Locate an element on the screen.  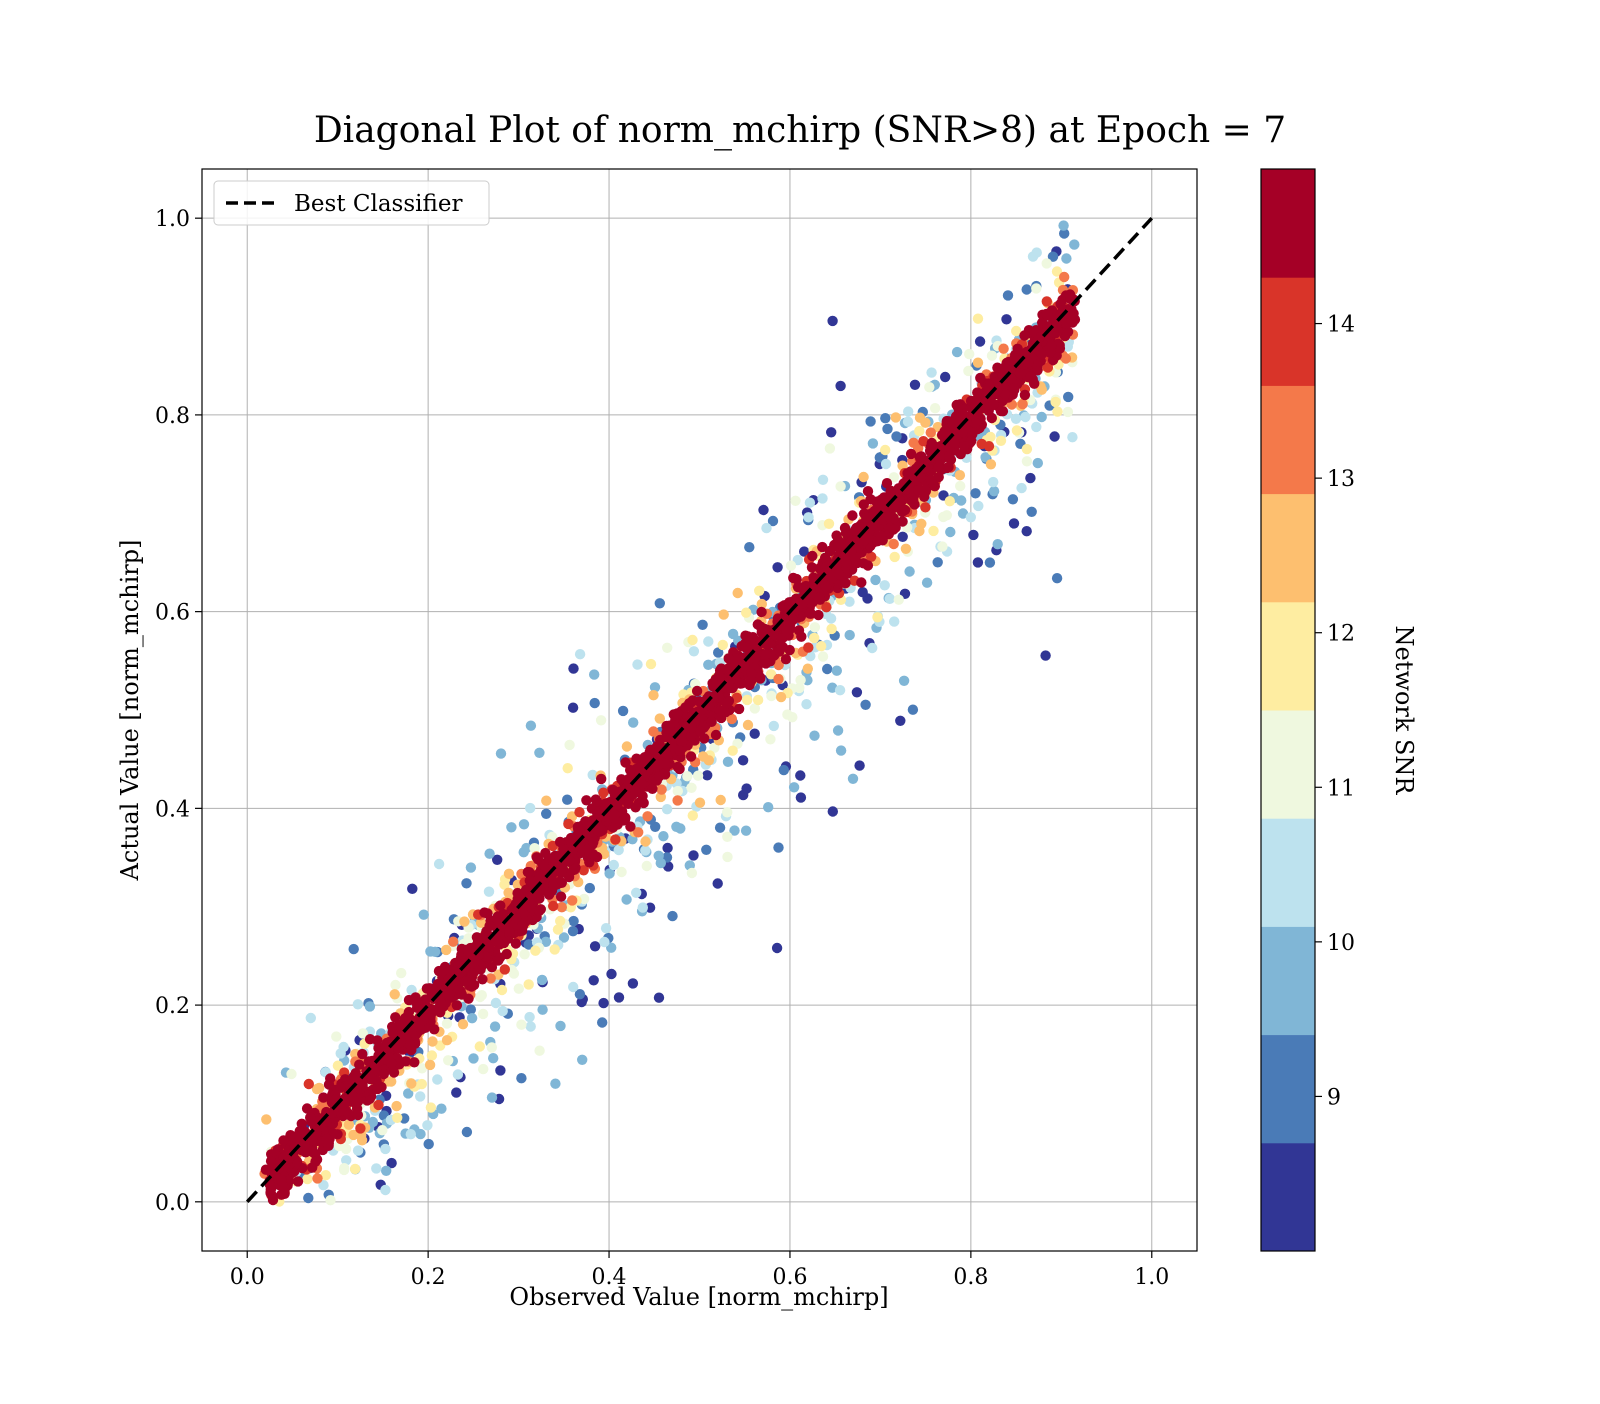
y-axis-label: Actual Value [norm_mchirp] is located at coordinates (130, 711).